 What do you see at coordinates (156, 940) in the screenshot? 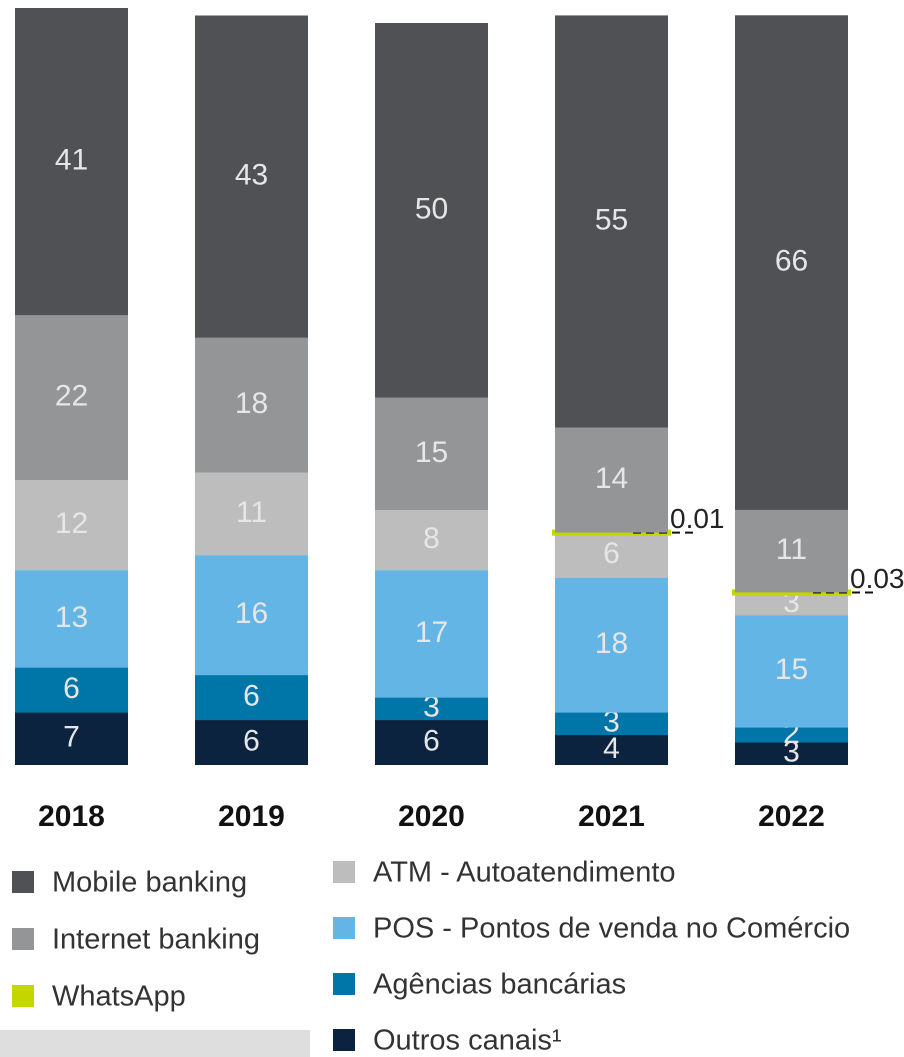
I see `legend-label: Internet banking` at bounding box center [156, 940].